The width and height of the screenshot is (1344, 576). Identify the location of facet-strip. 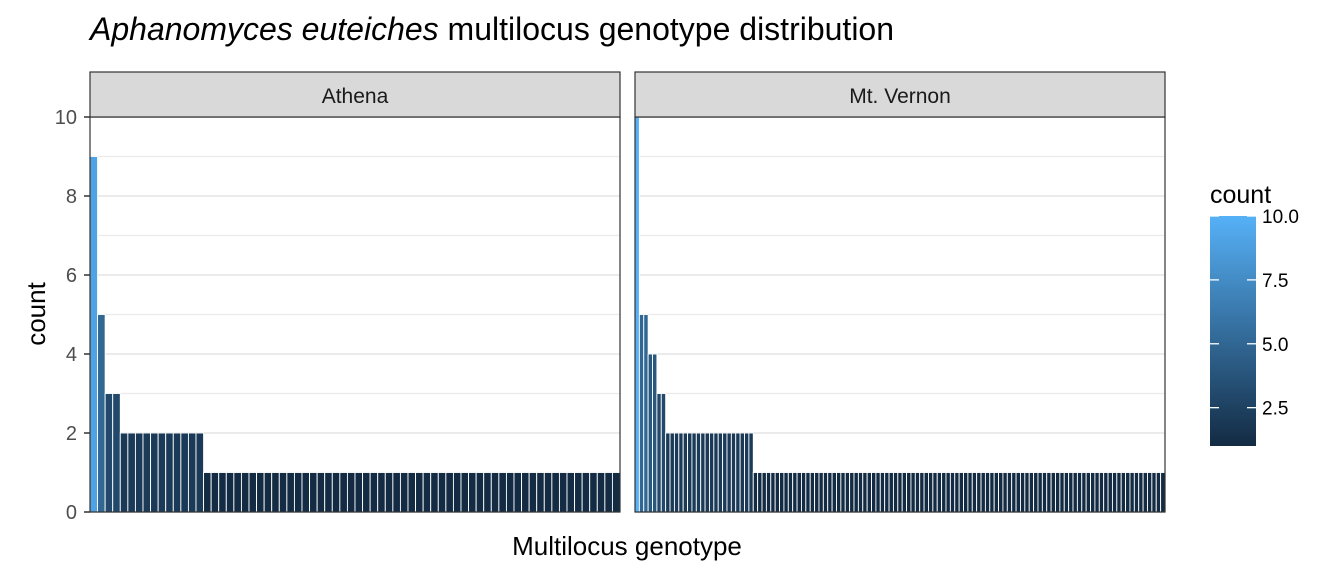
(355, 94).